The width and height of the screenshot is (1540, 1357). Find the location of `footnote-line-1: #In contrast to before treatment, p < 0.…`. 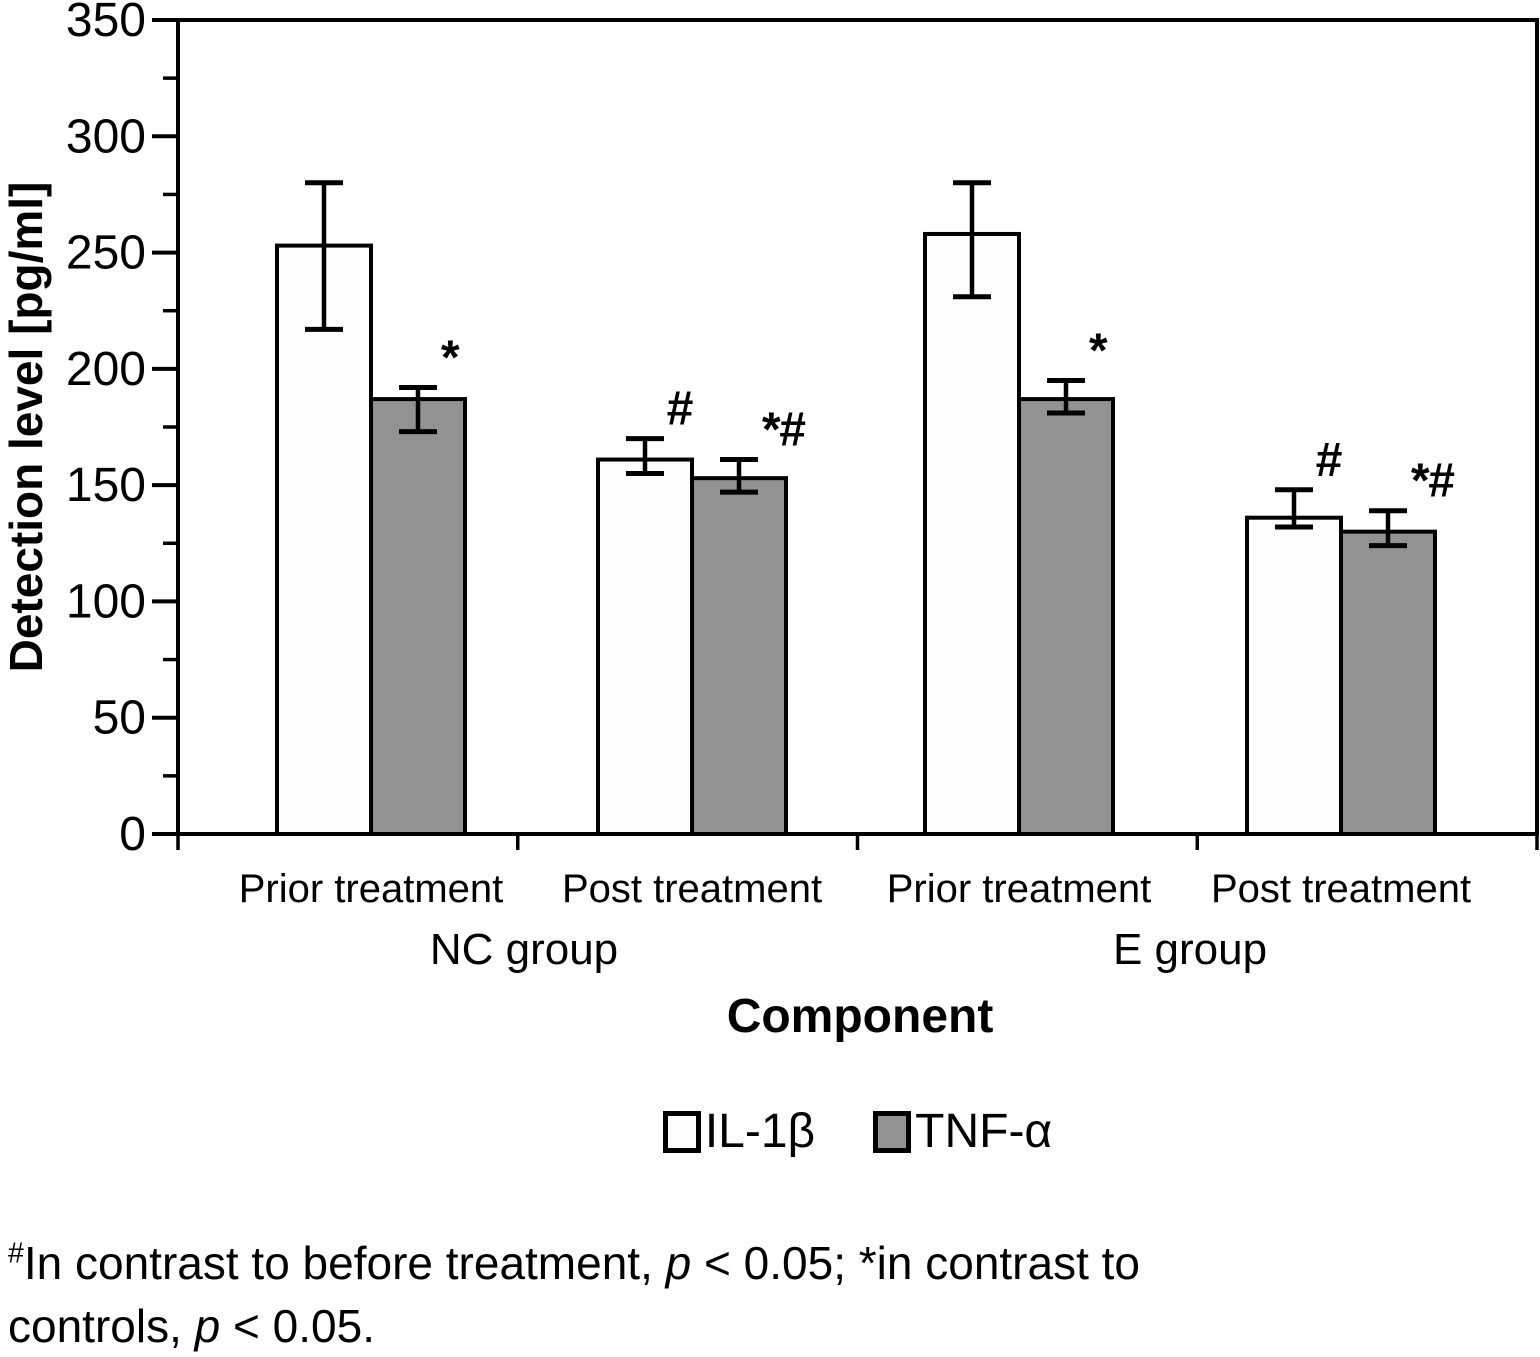

footnote-line-1: #In contrast to before treatment, p < 0.… is located at coordinates (718, 1263).